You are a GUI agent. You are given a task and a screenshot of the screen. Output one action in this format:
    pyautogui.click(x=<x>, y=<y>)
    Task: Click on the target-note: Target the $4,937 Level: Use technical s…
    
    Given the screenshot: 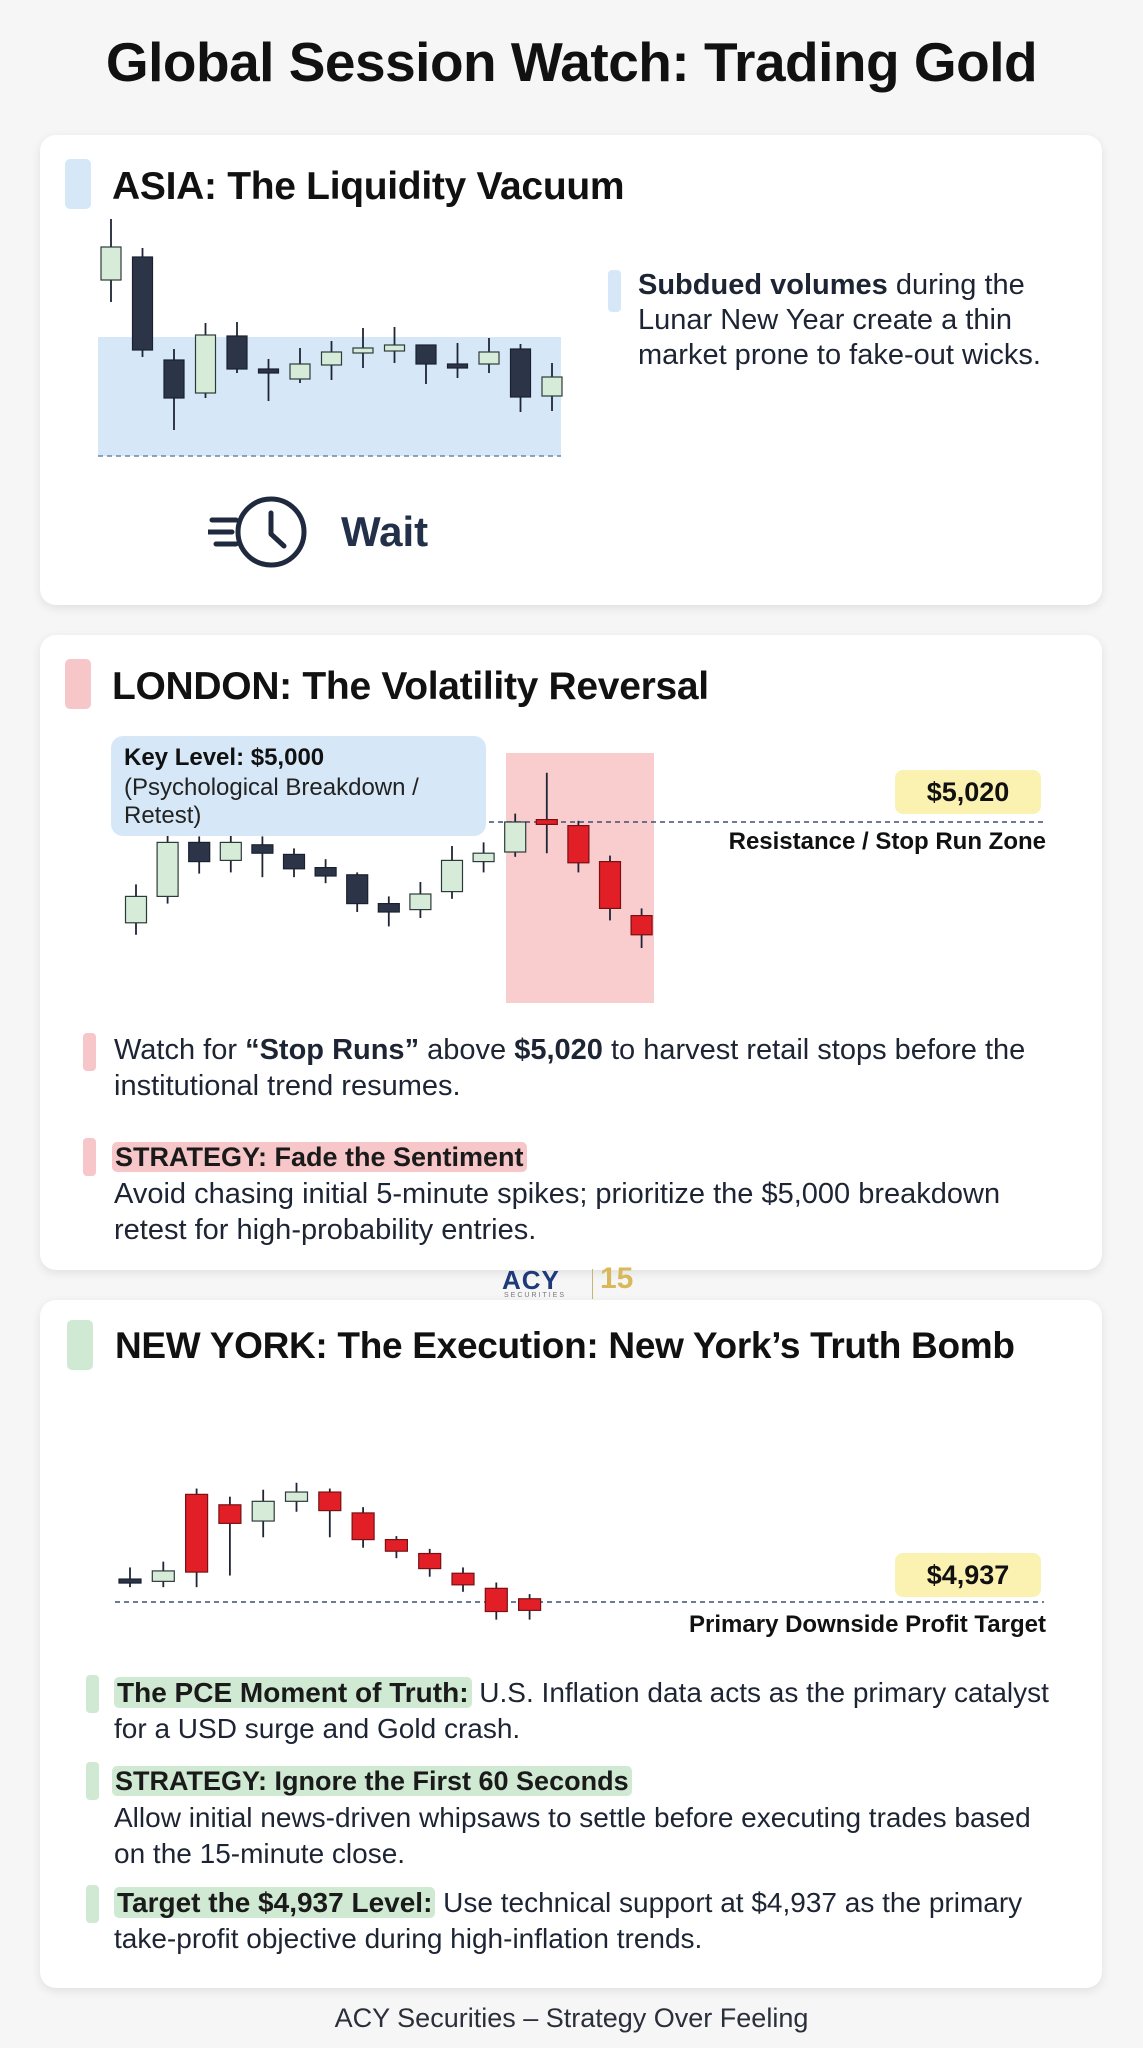 What is the action you would take?
    pyautogui.click(x=589, y=1921)
    